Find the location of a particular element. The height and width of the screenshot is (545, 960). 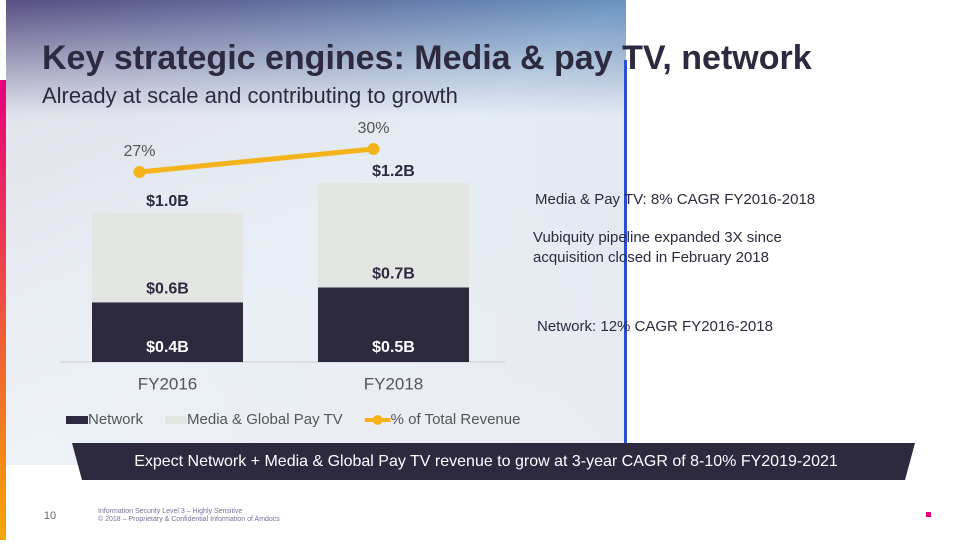

line is located at coordinates (256, 160).